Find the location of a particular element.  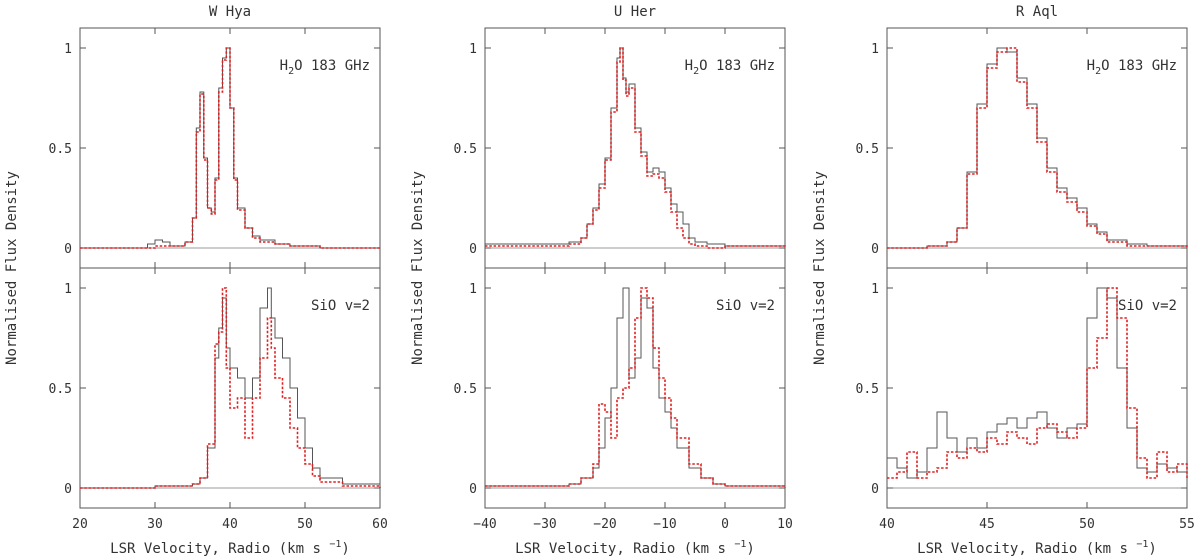

x-tick-label: 55 is located at coordinates (1187, 524).